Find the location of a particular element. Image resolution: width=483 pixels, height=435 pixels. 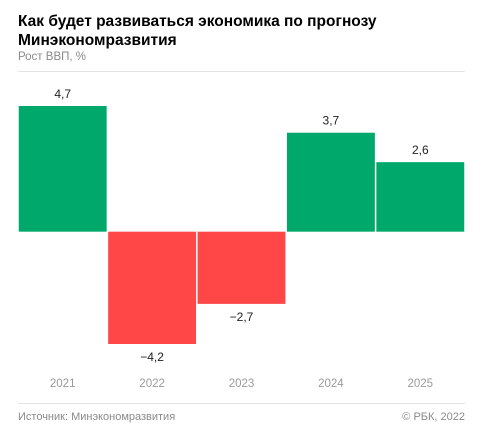

x-tick-2021: 2021 is located at coordinates (63, 384).